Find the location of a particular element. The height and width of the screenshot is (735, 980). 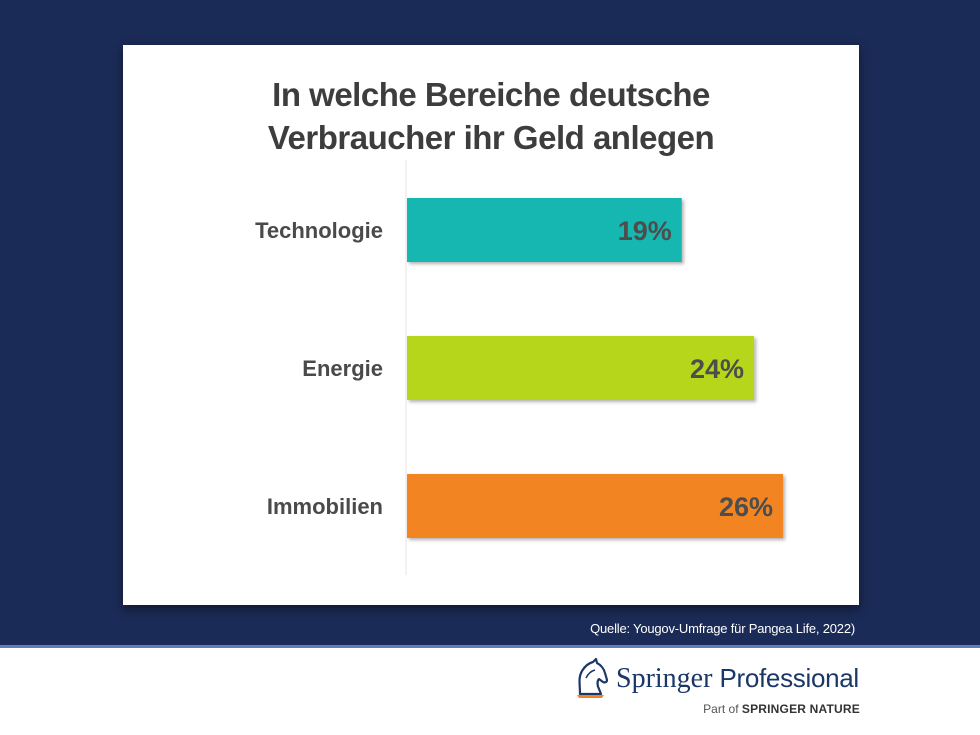

springer-nature-label: SPRINGER NATURE is located at coordinates (800, 709).